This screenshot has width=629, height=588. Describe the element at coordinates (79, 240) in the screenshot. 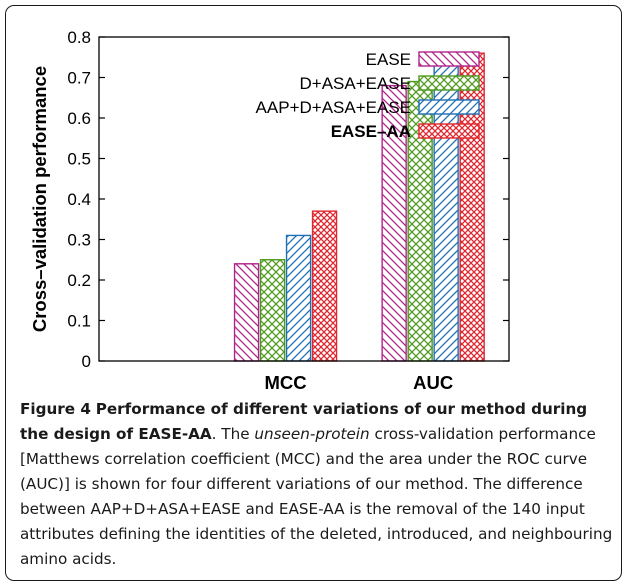

I see `y-tick-label: 0.3` at that location.